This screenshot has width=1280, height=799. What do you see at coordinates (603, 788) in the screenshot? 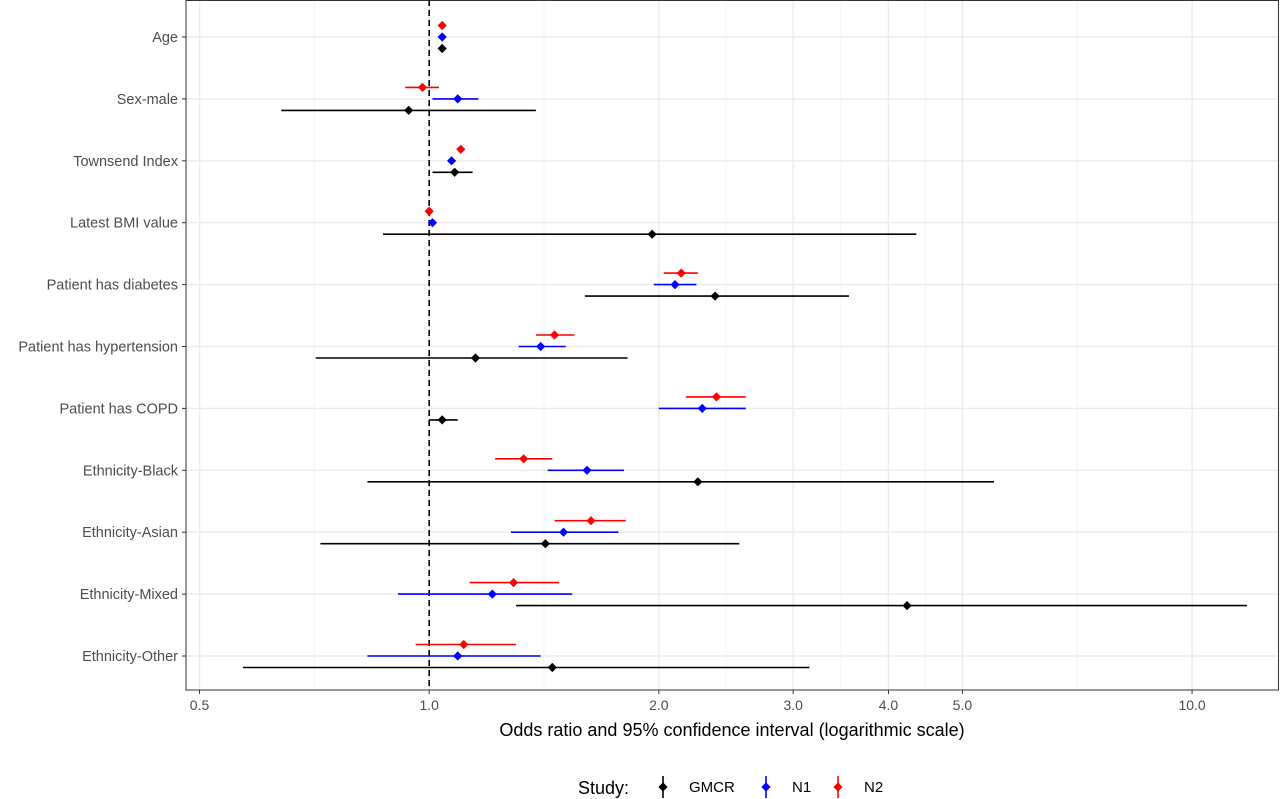
I see `legend-title: Study:` at bounding box center [603, 788].